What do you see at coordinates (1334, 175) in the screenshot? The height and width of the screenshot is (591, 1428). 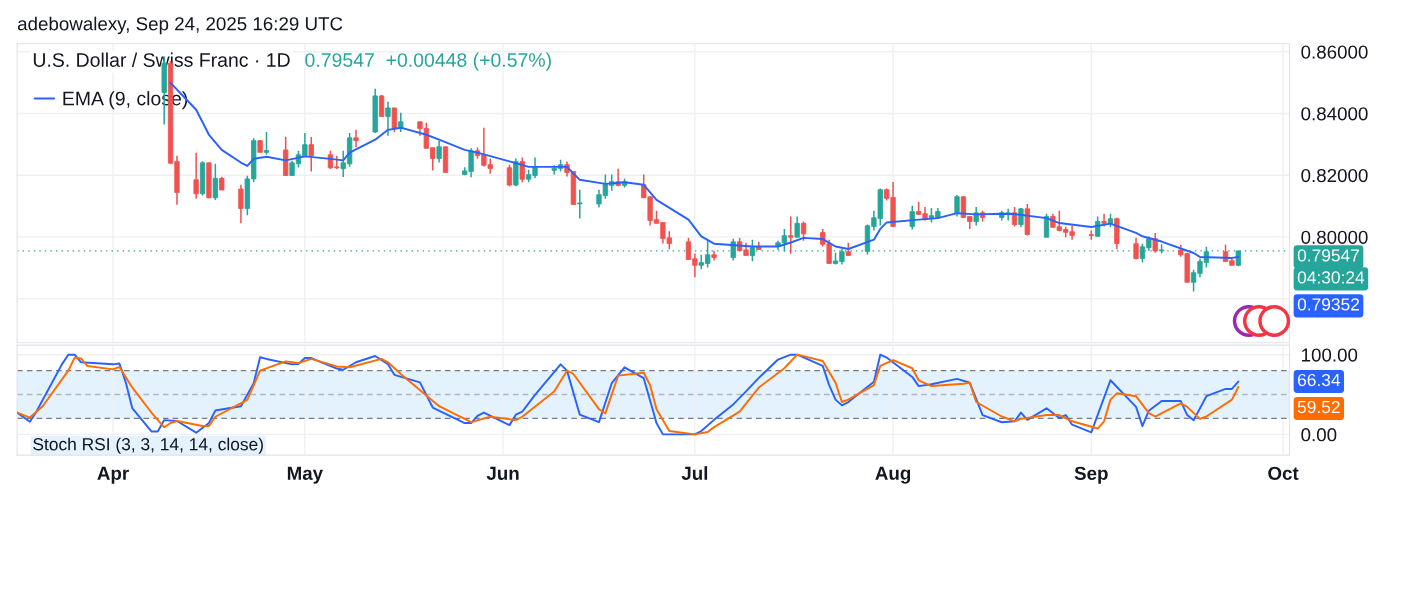 I see `y-tick-label: 0.82000` at bounding box center [1334, 175].